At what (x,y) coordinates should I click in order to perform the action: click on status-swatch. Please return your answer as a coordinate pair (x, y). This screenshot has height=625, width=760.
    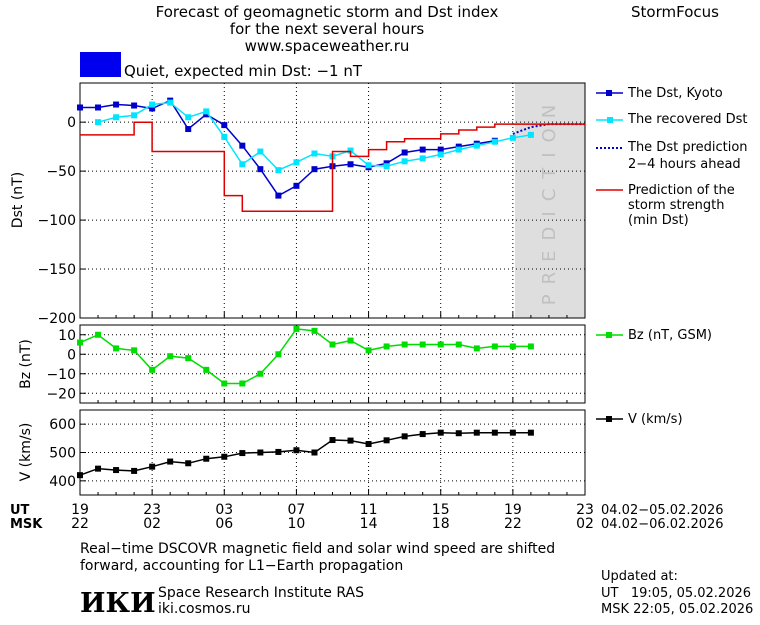
    Looking at the image, I should click on (100, 64).